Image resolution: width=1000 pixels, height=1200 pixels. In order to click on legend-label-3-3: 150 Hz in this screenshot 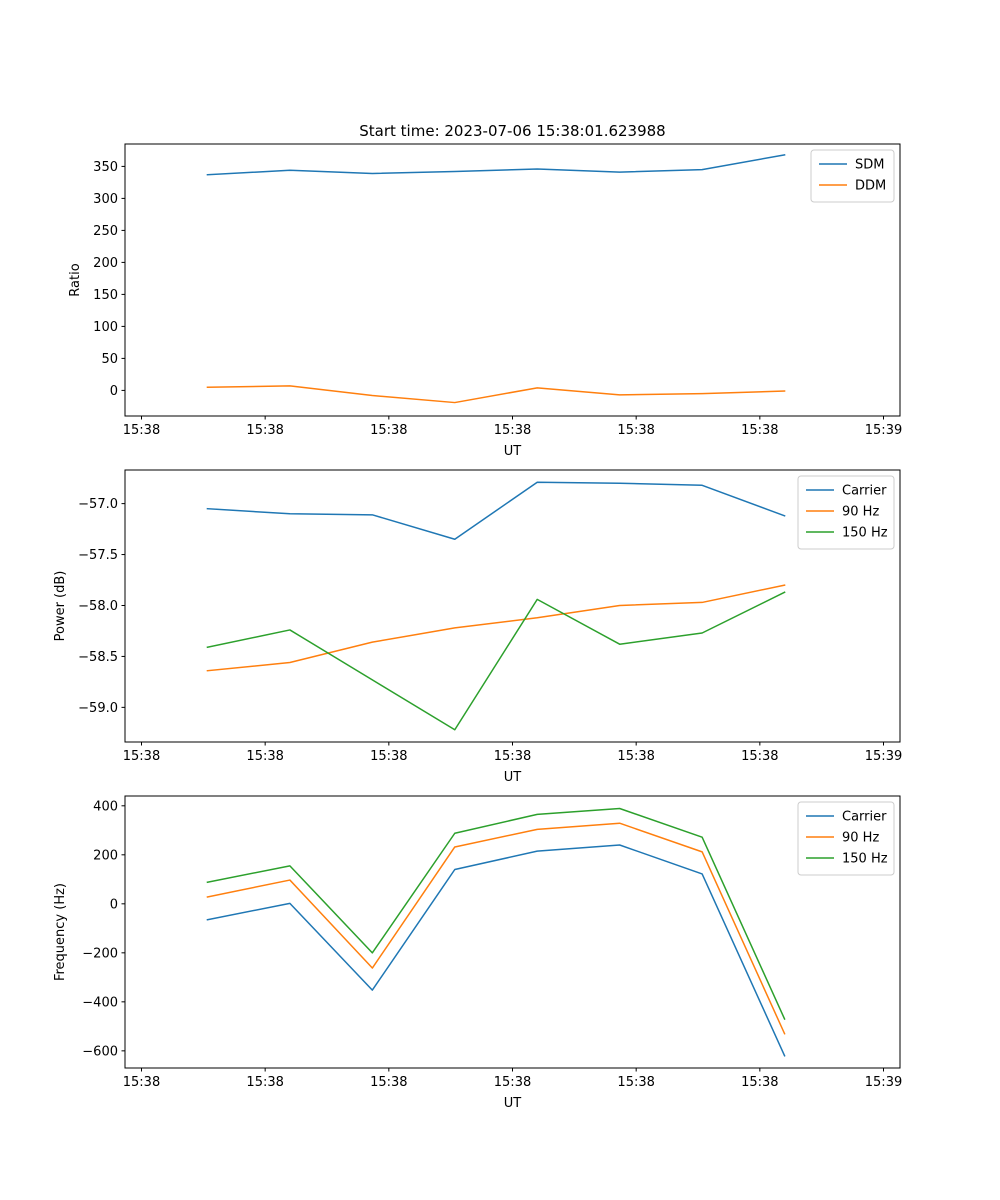, I will do `click(865, 859)`.